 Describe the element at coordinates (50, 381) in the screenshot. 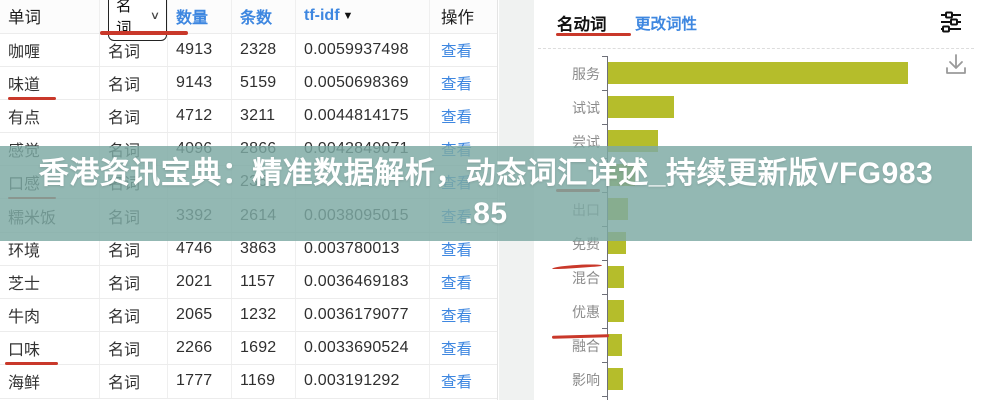

I see `word-cell: 海鲜` at that location.